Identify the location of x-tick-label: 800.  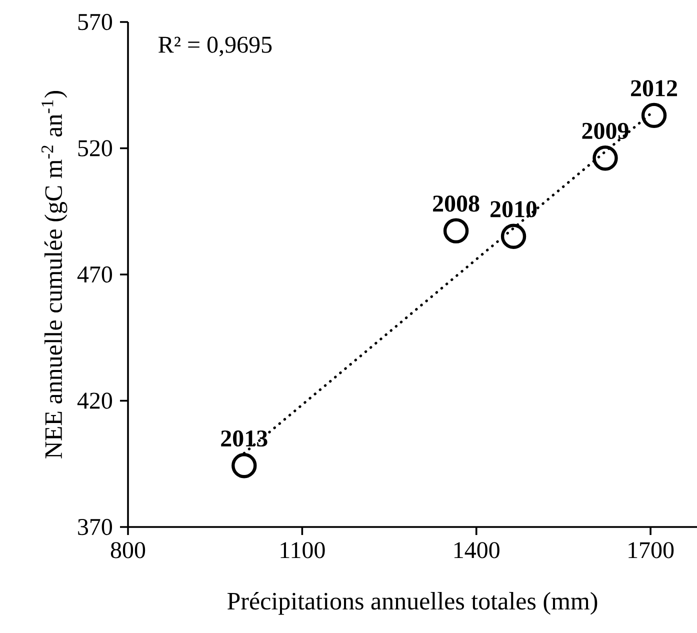
(128, 550).